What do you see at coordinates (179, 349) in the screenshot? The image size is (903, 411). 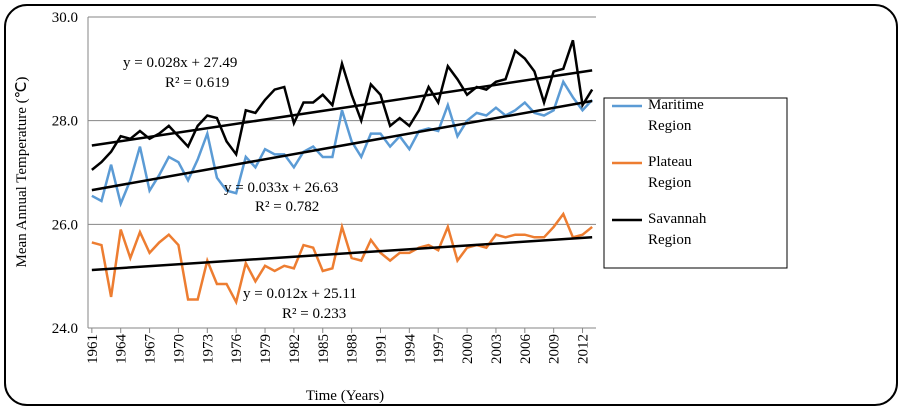 I see `x-tick-label: 1970` at bounding box center [179, 349].